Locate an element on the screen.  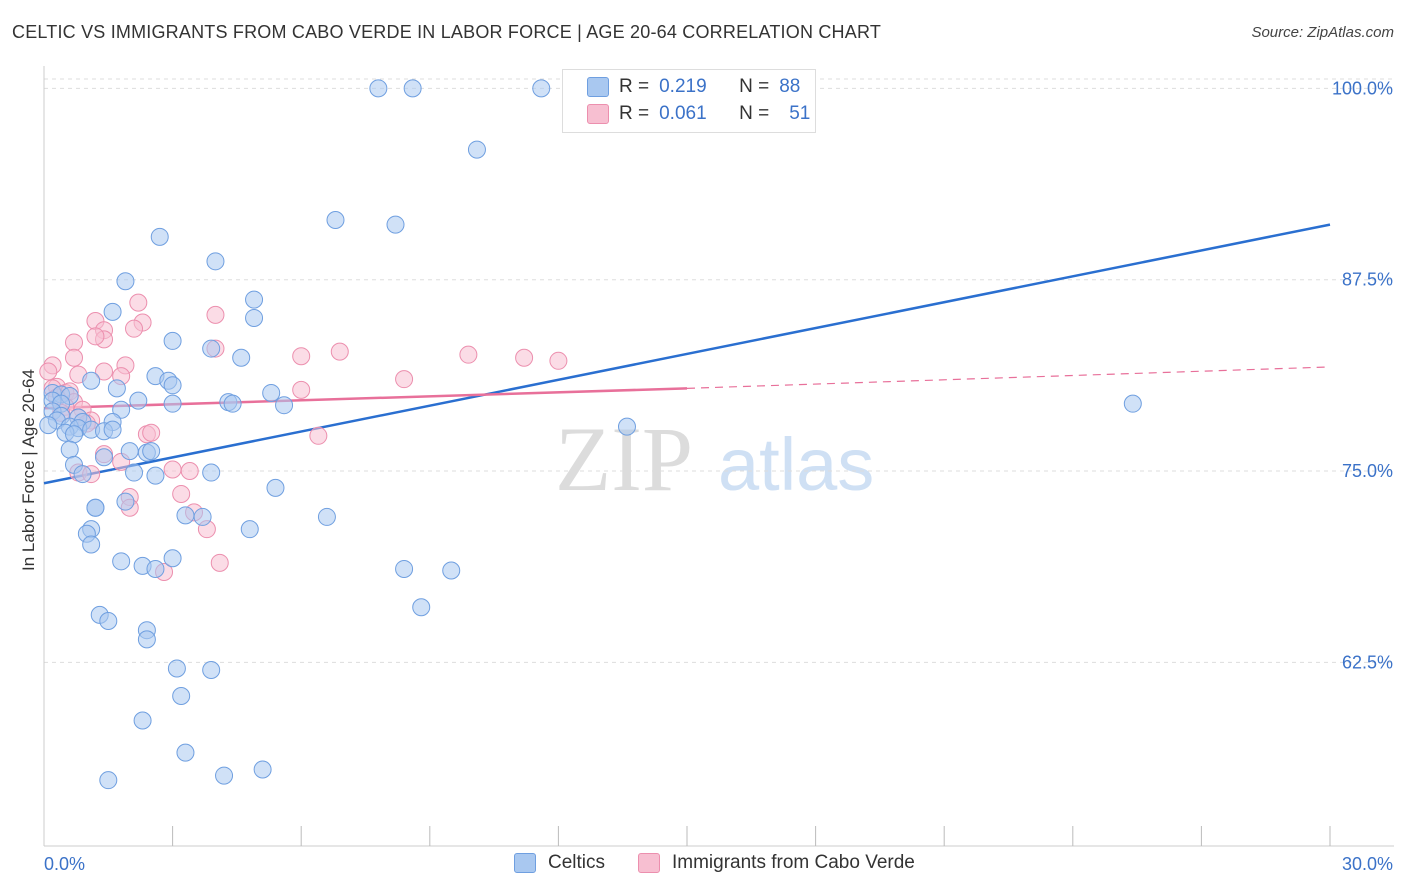
x-tick-label: 0.0% is located at coordinates (64, 864).